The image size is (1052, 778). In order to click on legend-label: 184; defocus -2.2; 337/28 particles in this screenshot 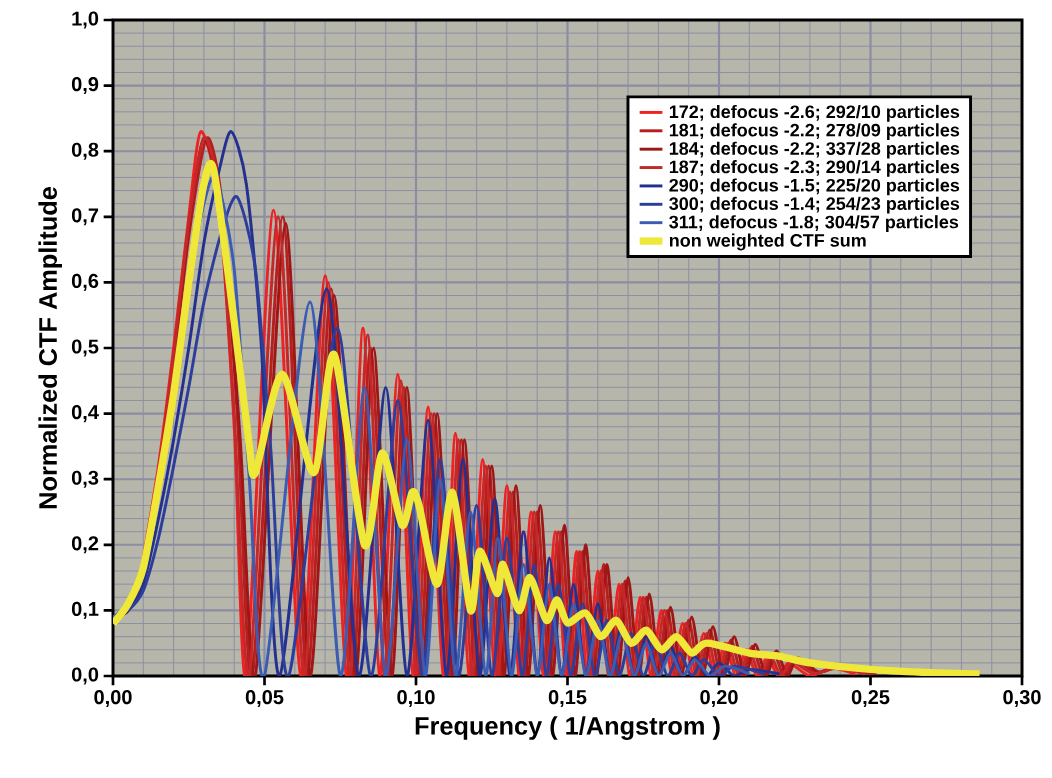, I will do `click(814, 150)`.